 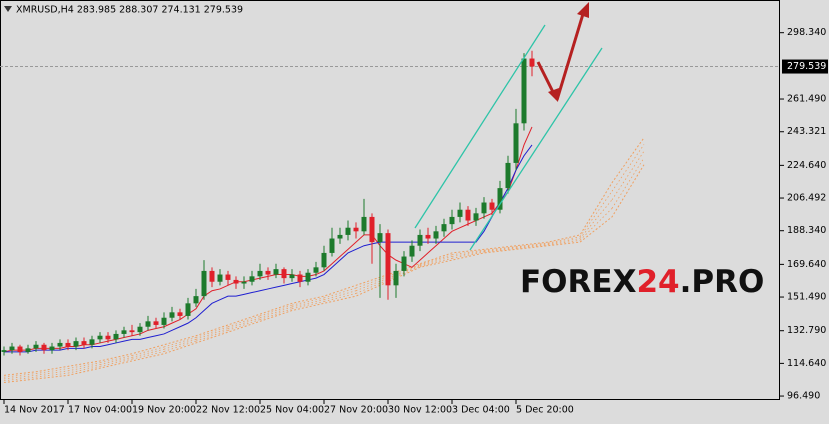 I want to click on y-tick-label: 243.321, so click(x=806, y=131).